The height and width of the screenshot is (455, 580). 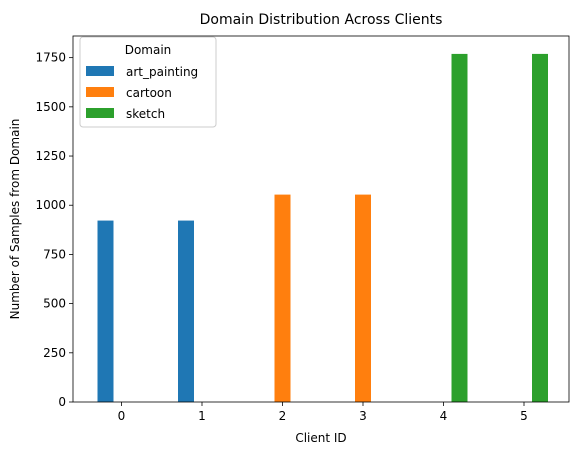 What do you see at coordinates (100, 71) in the screenshot?
I see `legend-swatch-art-painting` at bounding box center [100, 71].